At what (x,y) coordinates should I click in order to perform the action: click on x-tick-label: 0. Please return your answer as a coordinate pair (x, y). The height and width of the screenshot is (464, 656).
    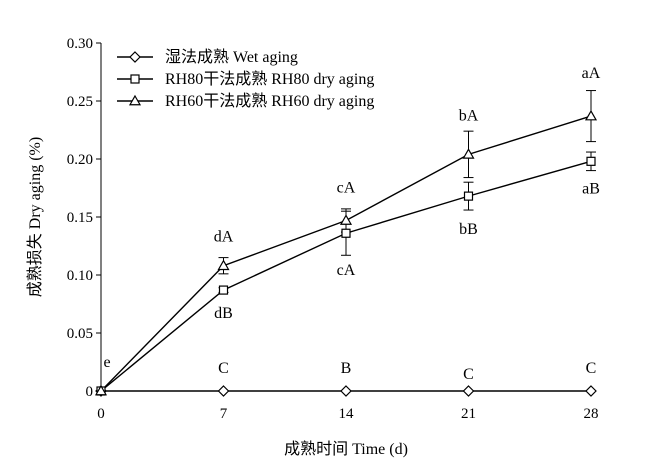
    Looking at the image, I should click on (101, 414).